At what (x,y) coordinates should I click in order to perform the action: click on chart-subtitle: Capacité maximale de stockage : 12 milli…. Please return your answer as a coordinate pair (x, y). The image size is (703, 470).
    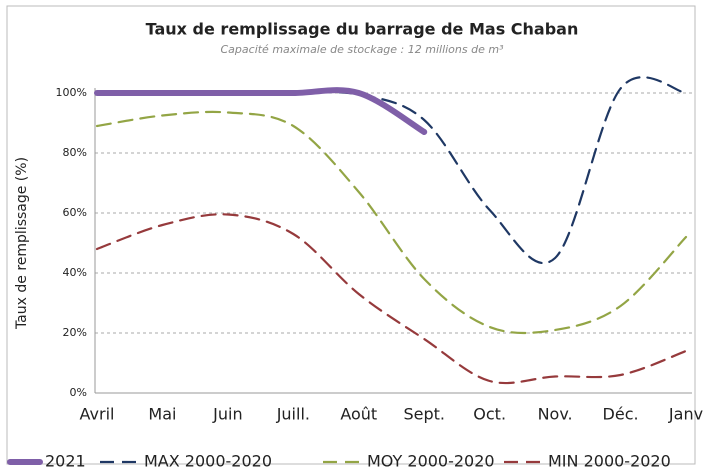
    Looking at the image, I should click on (363, 49).